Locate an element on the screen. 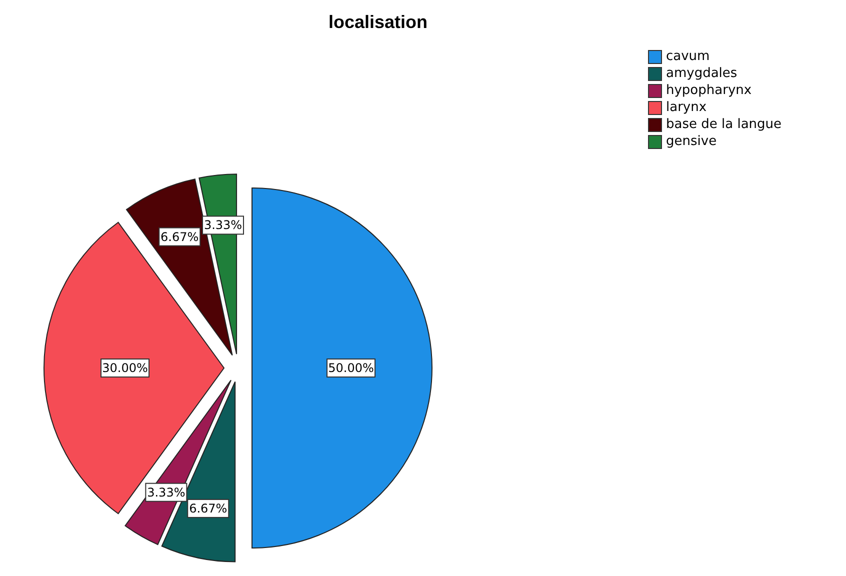 This screenshot has height=576, width=846. legend-label: gensive is located at coordinates (691, 141).